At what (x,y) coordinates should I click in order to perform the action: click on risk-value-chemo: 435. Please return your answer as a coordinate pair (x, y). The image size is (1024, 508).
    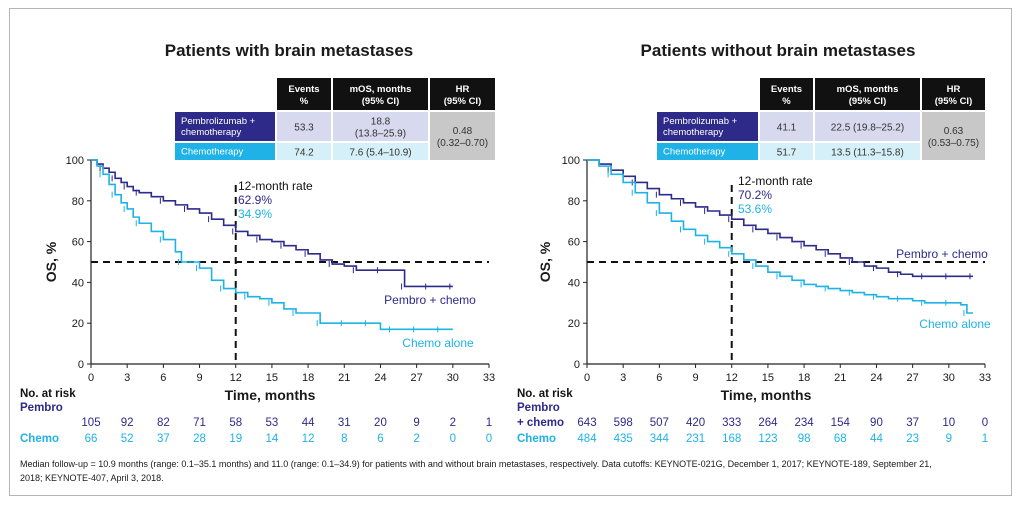
    Looking at the image, I should click on (623, 439).